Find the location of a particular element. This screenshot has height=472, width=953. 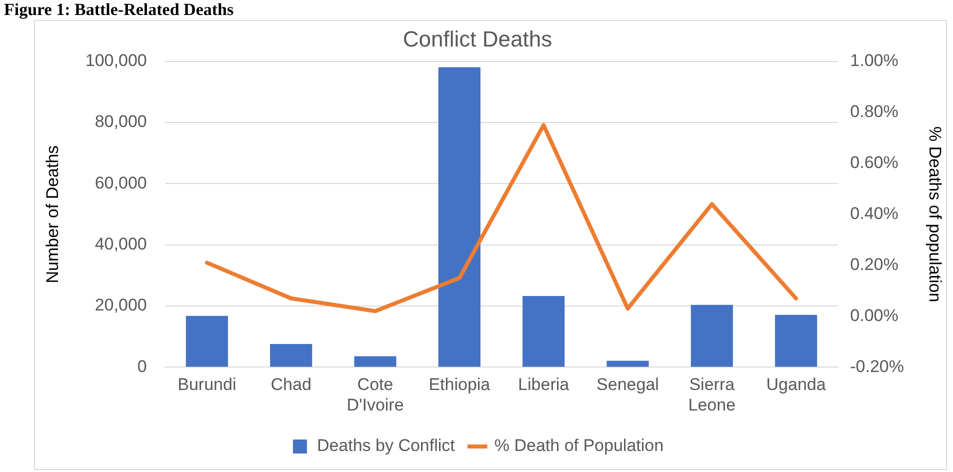

legend-label: % Death of Population is located at coordinates (579, 446).